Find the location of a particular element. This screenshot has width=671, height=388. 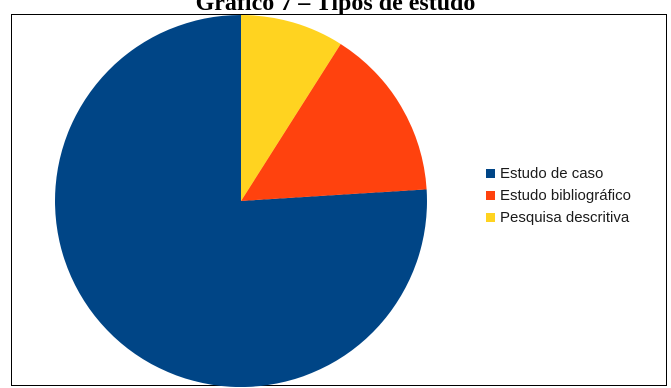

legend-label-estudo-bibliografico: Estudo bibliográfico is located at coordinates (565, 195).